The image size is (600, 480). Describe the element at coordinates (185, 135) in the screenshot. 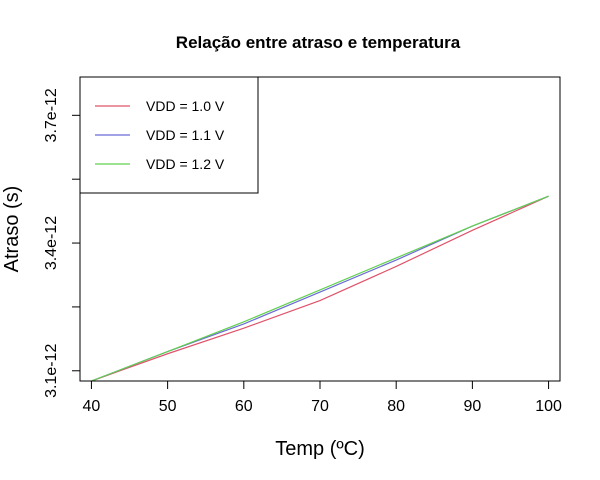

I see `legend-label: VDD = 1.1 V` at that location.